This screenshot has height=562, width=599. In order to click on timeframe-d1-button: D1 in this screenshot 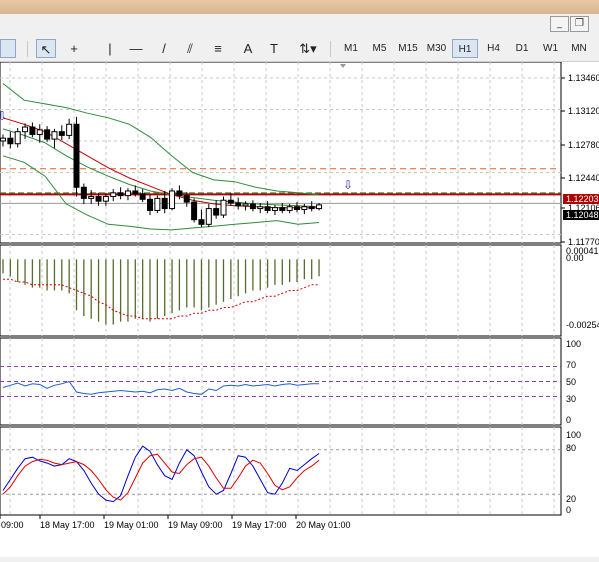, I will do `click(522, 48)`.